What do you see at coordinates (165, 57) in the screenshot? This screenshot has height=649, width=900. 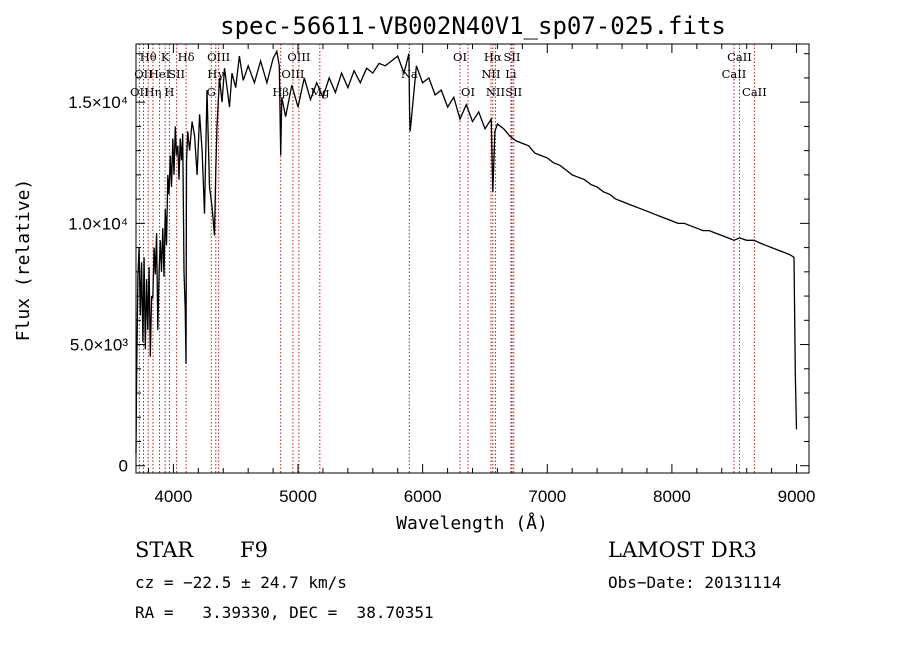 I see `line-label-k: K` at bounding box center [165, 57].